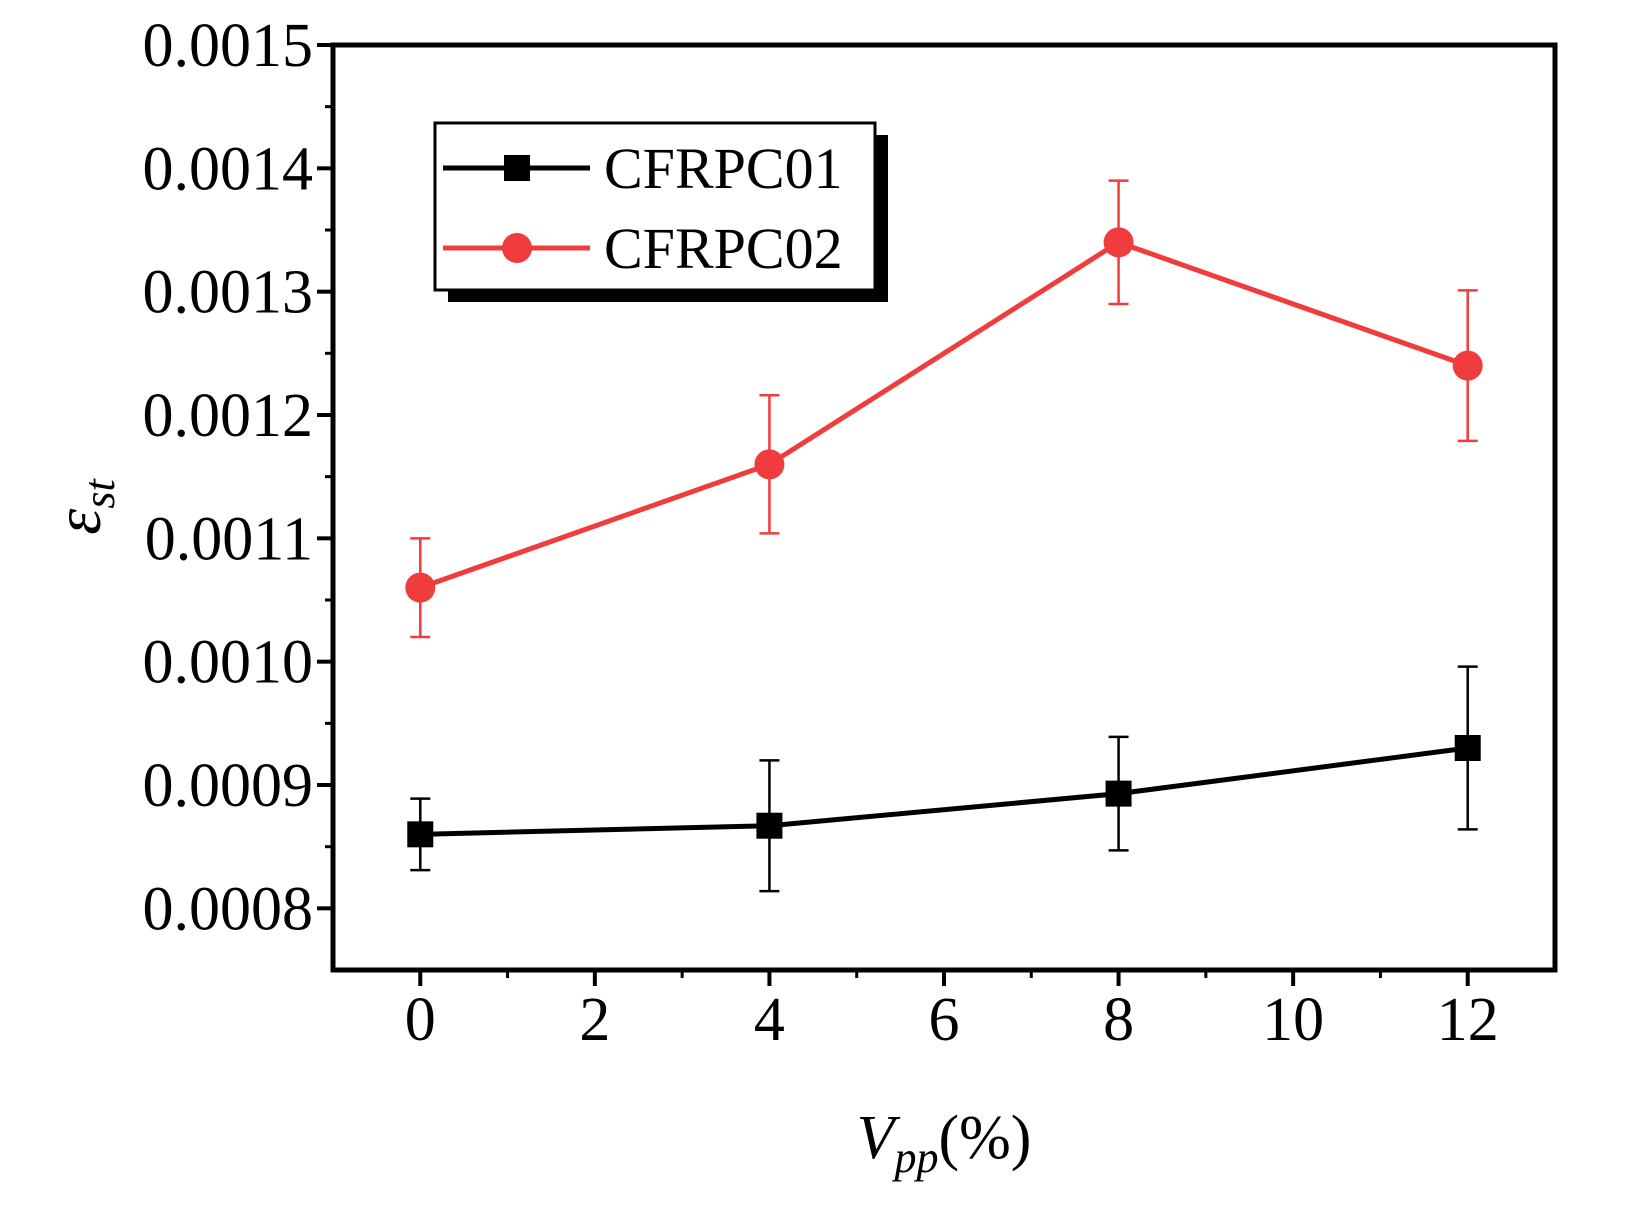 The height and width of the screenshot is (1222, 1647). What do you see at coordinates (99, 493) in the screenshot?
I see `y-axis-title-sub: st` at bounding box center [99, 493].